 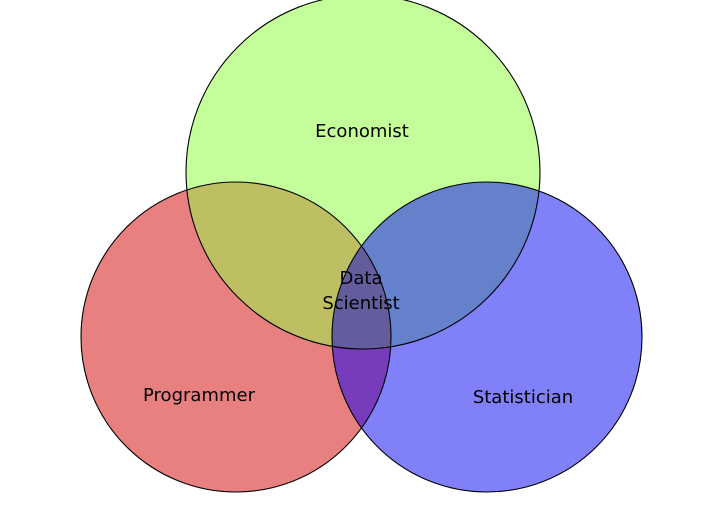 I want to click on economist-label: Economist, so click(x=362, y=131).